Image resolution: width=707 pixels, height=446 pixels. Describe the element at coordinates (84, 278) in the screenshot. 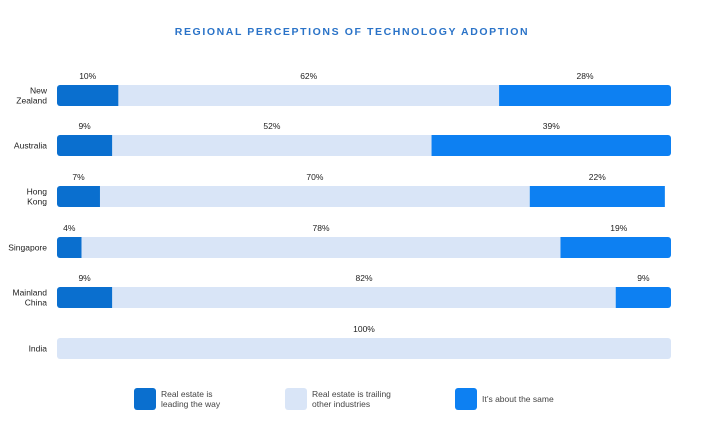

I see `data-label-leading-mainland-china: 9%` at that location.